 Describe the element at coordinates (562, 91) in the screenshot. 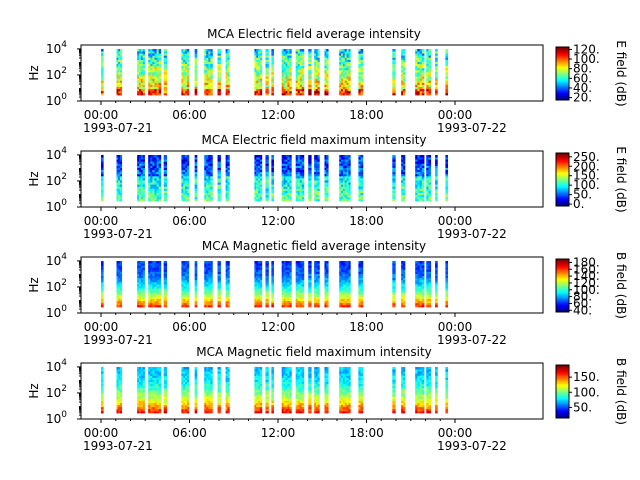

I see `colorbar-cell` at that location.